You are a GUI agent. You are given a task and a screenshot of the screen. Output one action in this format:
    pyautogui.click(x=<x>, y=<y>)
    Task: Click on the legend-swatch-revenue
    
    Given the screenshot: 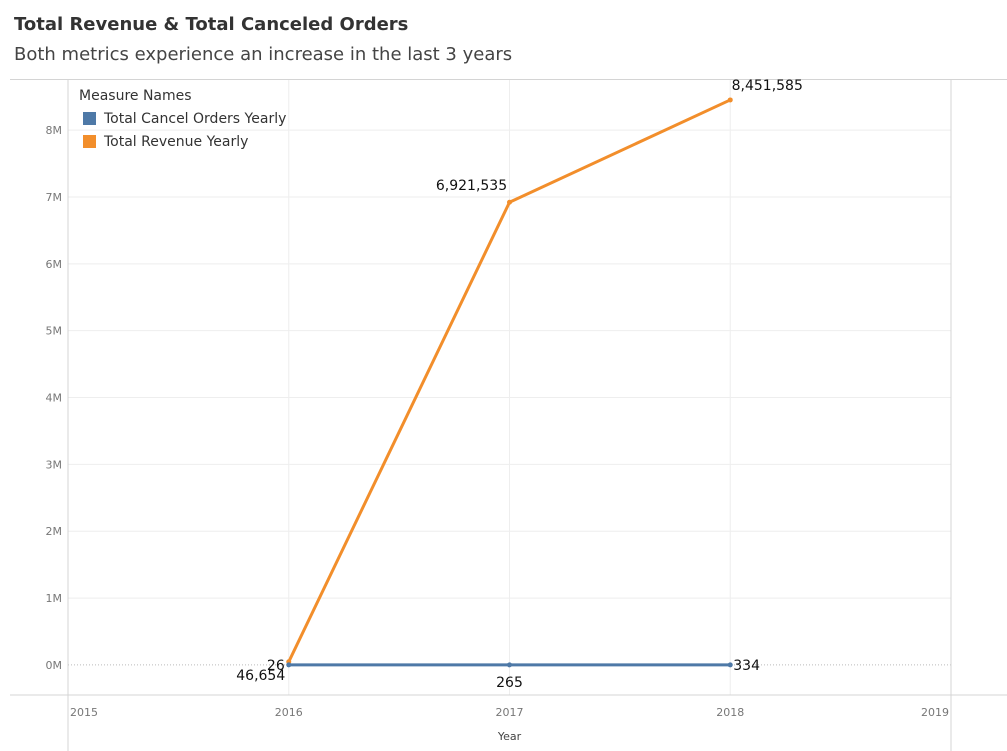 What is the action you would take?
    pyautogui.click(x=89, y=141)
    